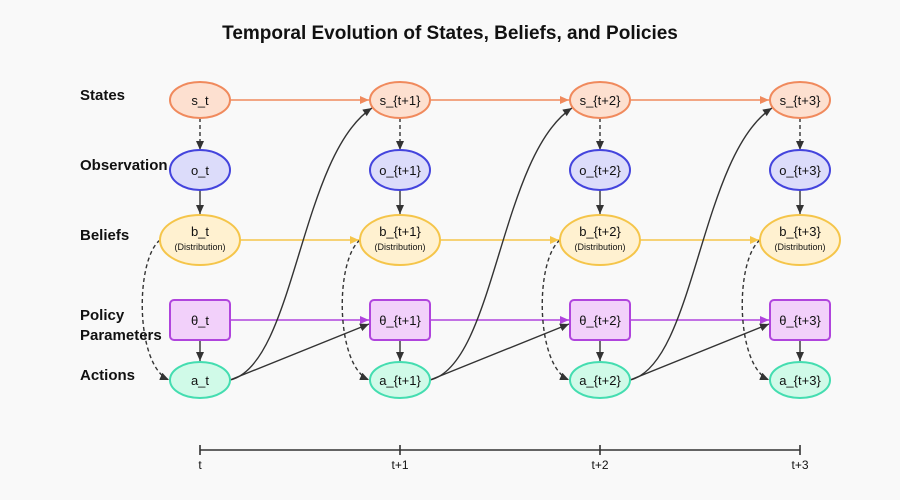 The height and width of the screenshot is (500, 900). I want to click on observation-node-label: o_{t+1}, so click(400, 170).